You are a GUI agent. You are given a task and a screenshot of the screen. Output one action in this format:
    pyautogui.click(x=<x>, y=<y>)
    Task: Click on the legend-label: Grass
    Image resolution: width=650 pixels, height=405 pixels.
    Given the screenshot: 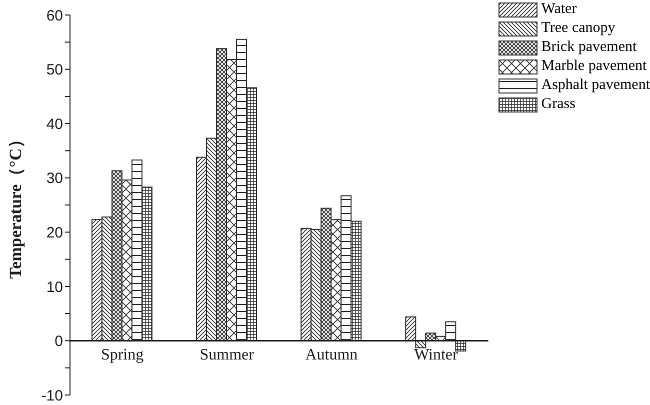 What is the action you would take?
    pyautogui.click(x=558, y=104)
    